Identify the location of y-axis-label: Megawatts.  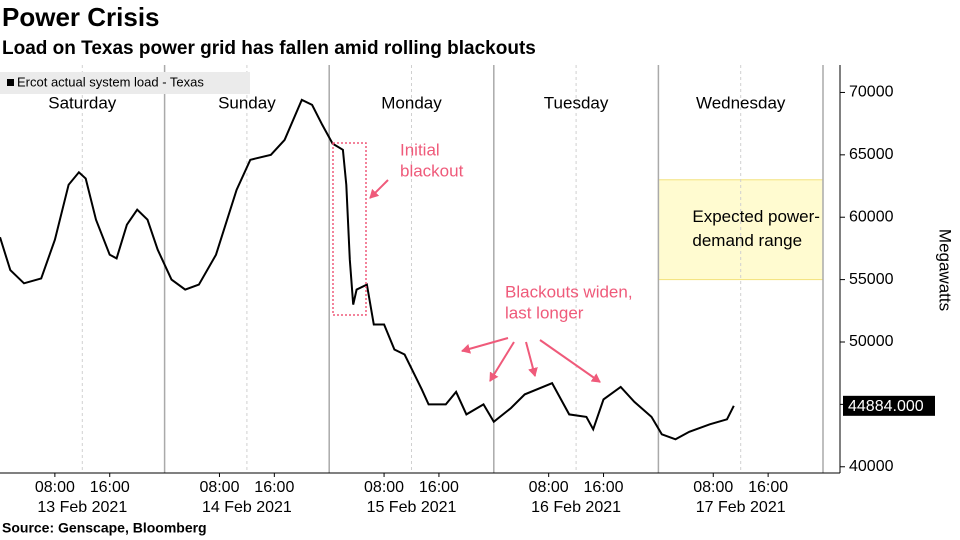
(945, 270).